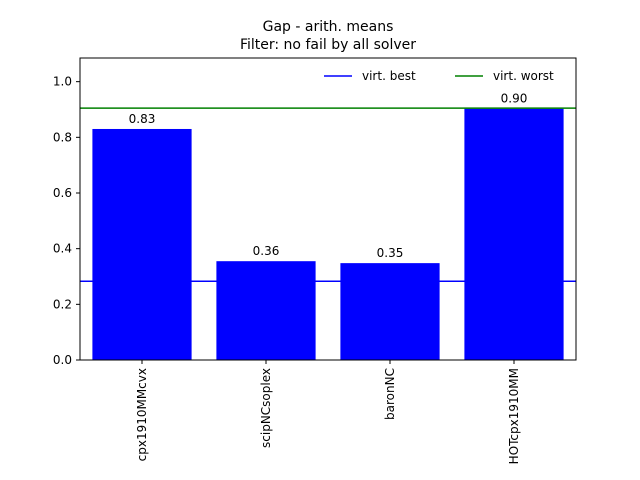 The height and width of the screenshot is (480, 640). Describe the element at coordinates (514, 99) in the screenshot. I see `data-label-HOTcpx1910MM: 0.90` at that location.